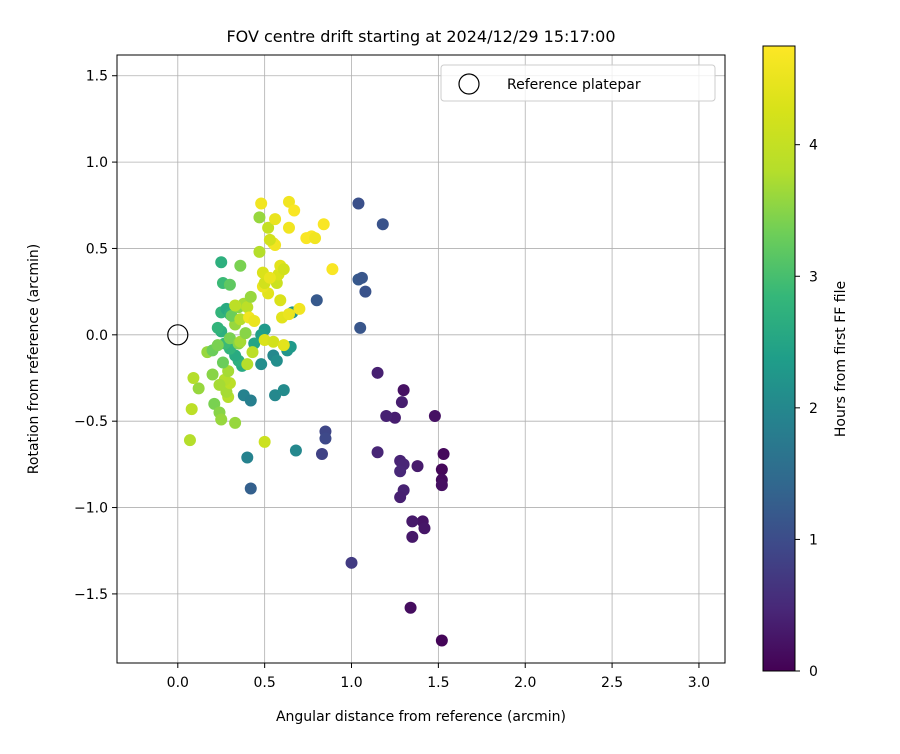 The height and width of the screenshot is (754, 900). What do you see at coordinates (574, 85) in the screenshot?
I see `legend-entry-reference: Reference platepar` at bounding box center [574, 85].